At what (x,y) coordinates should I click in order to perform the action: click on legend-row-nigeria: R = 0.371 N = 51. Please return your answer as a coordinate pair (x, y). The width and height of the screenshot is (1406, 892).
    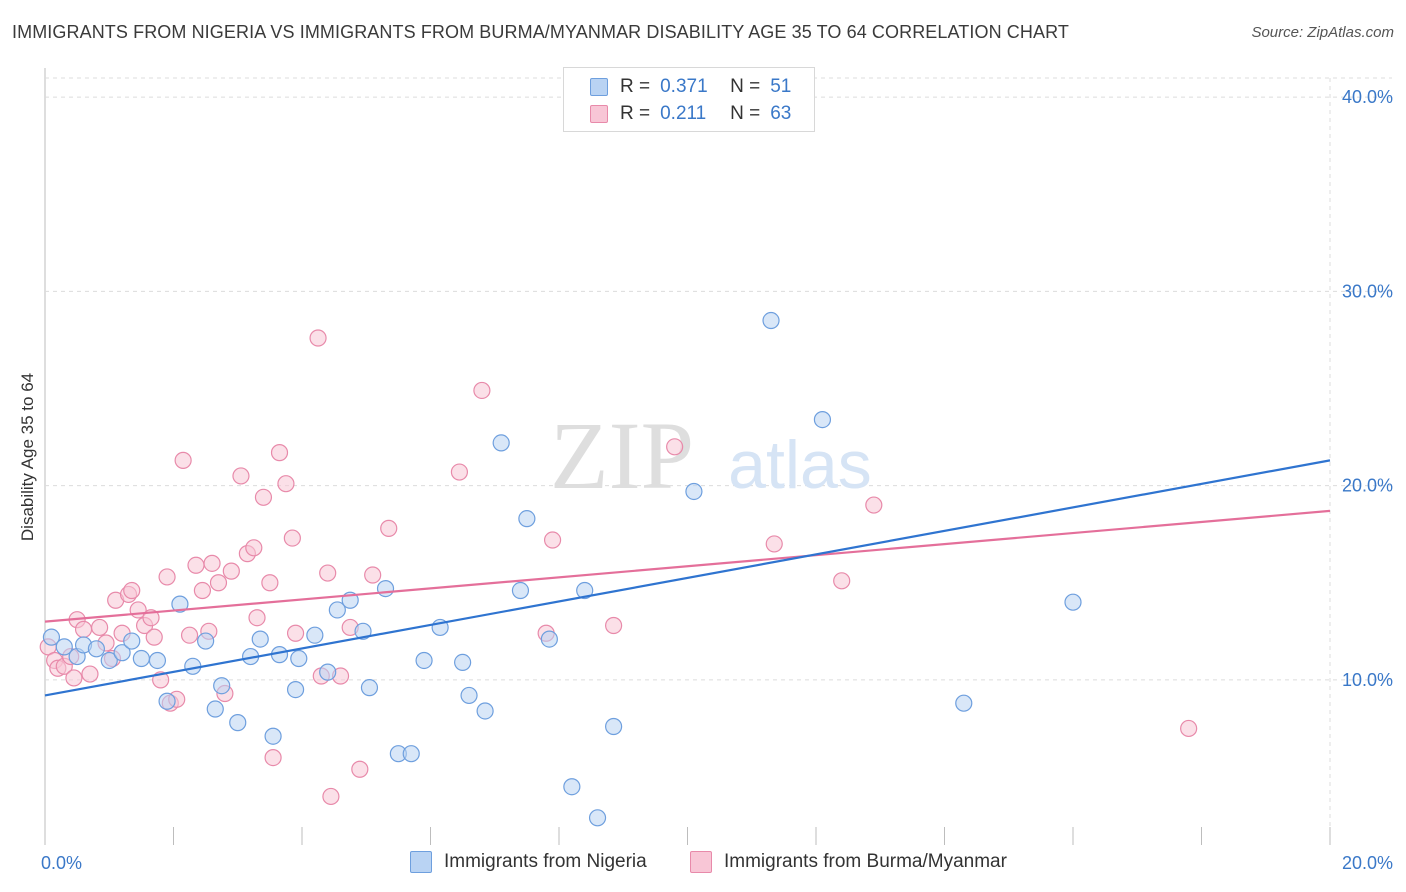
    Looking at the image, I should click on (690, 87).